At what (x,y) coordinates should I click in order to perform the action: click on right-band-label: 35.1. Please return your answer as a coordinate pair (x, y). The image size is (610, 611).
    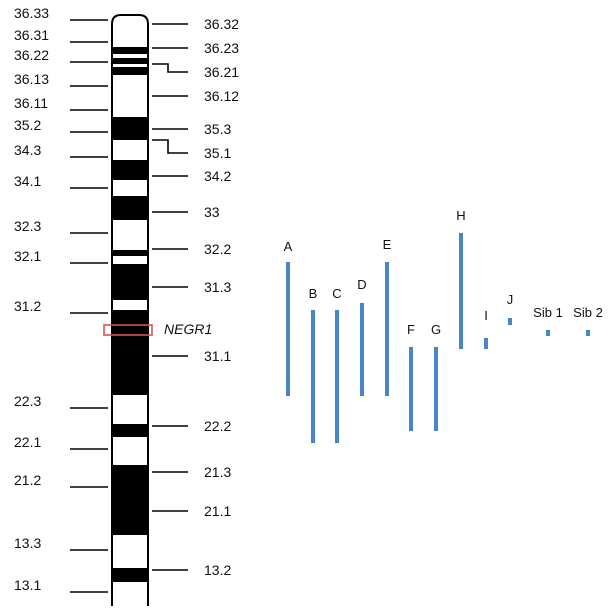
    Looking at the image, I should click on (217, 153).